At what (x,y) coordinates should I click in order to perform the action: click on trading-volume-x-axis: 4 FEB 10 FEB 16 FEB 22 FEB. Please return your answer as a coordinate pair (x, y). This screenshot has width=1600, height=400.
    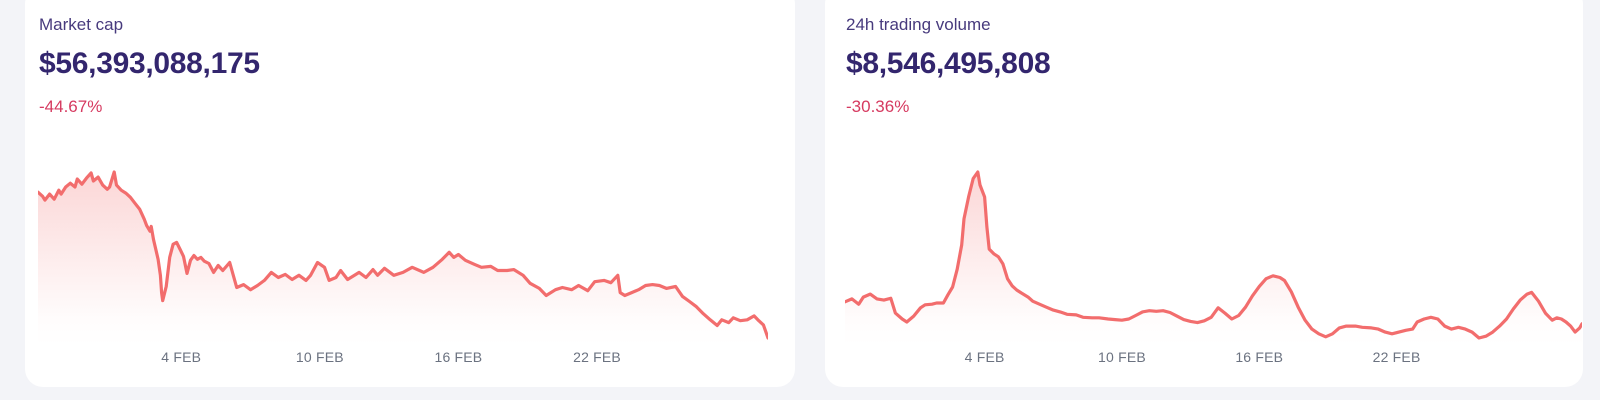
    Looking at the image, I should click on (1213, 358).